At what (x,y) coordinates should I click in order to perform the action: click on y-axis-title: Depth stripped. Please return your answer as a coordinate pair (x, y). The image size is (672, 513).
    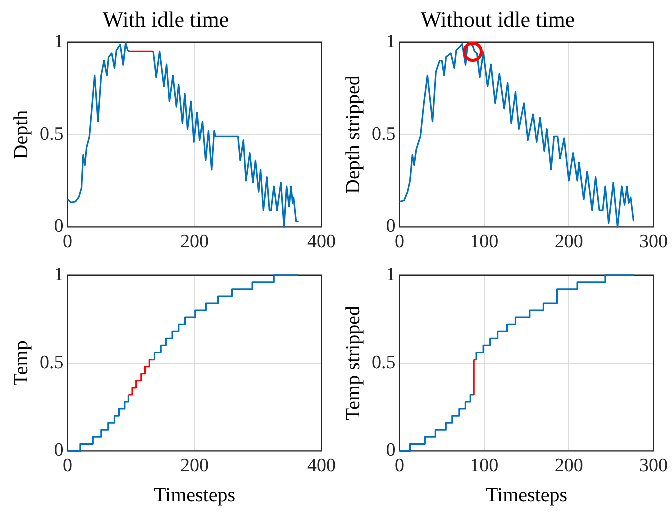
    Looking at the image, I should click on (353, 135).